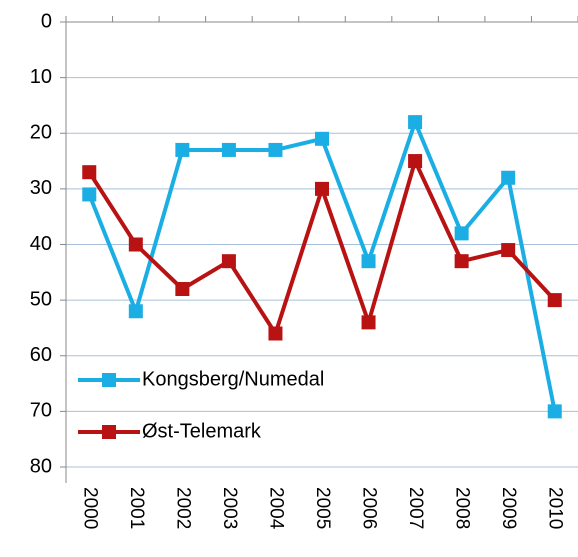 The height and width of the screenshot is (557, 578). I want to click on y-tick-label: 10, so click(41, 77).